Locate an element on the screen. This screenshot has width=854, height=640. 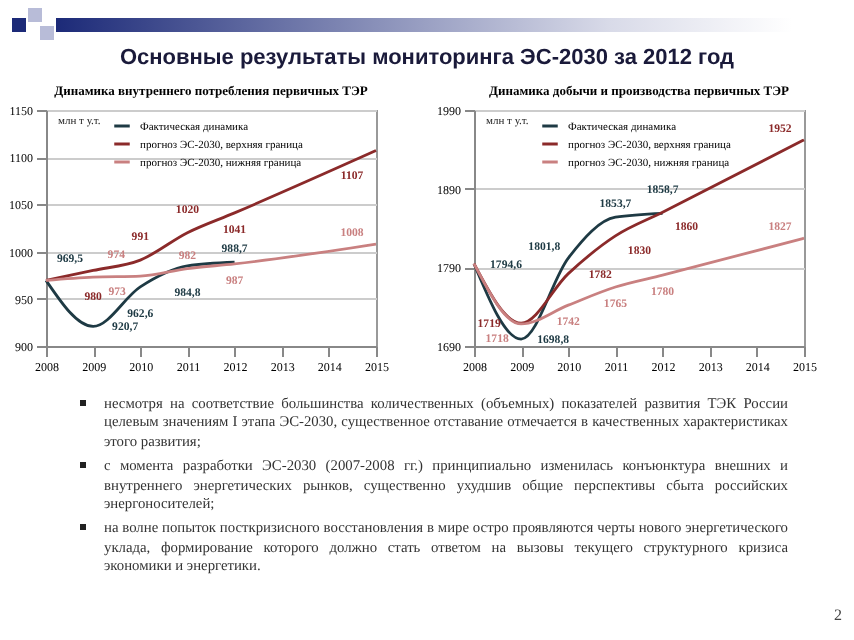
text: Основные результаты мониторинга ЭС-2030 за 2012 год is located at coordinates (427, 58).